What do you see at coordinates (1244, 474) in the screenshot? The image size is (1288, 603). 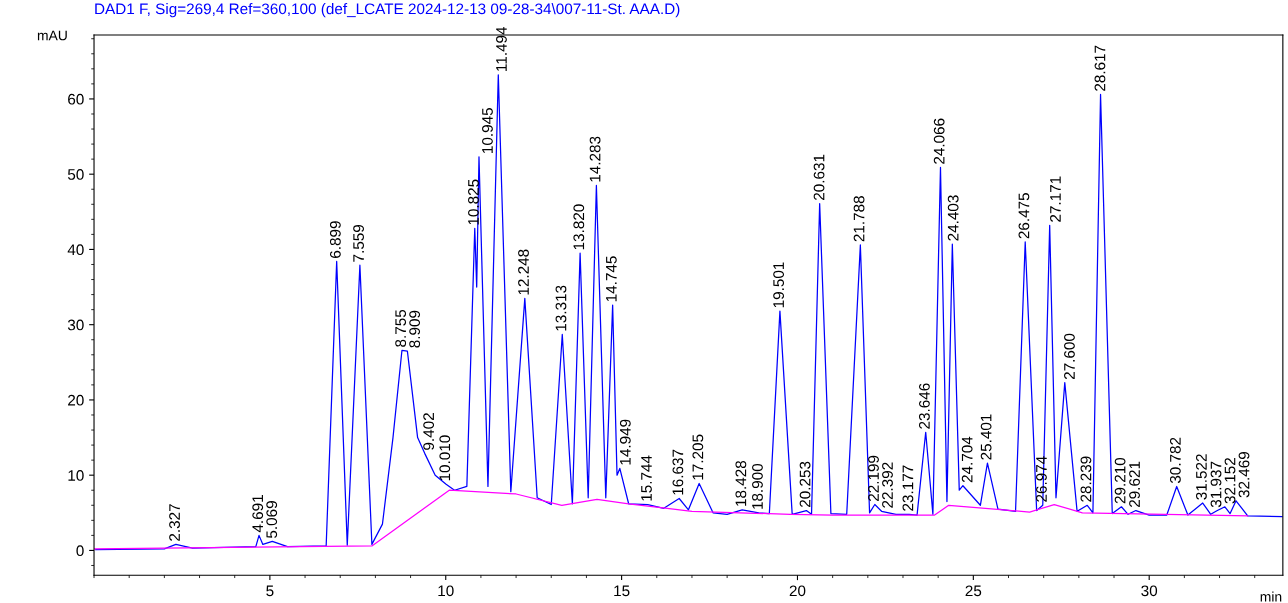 I see `annotation: 32.469` at bounding box center [1244, 474].